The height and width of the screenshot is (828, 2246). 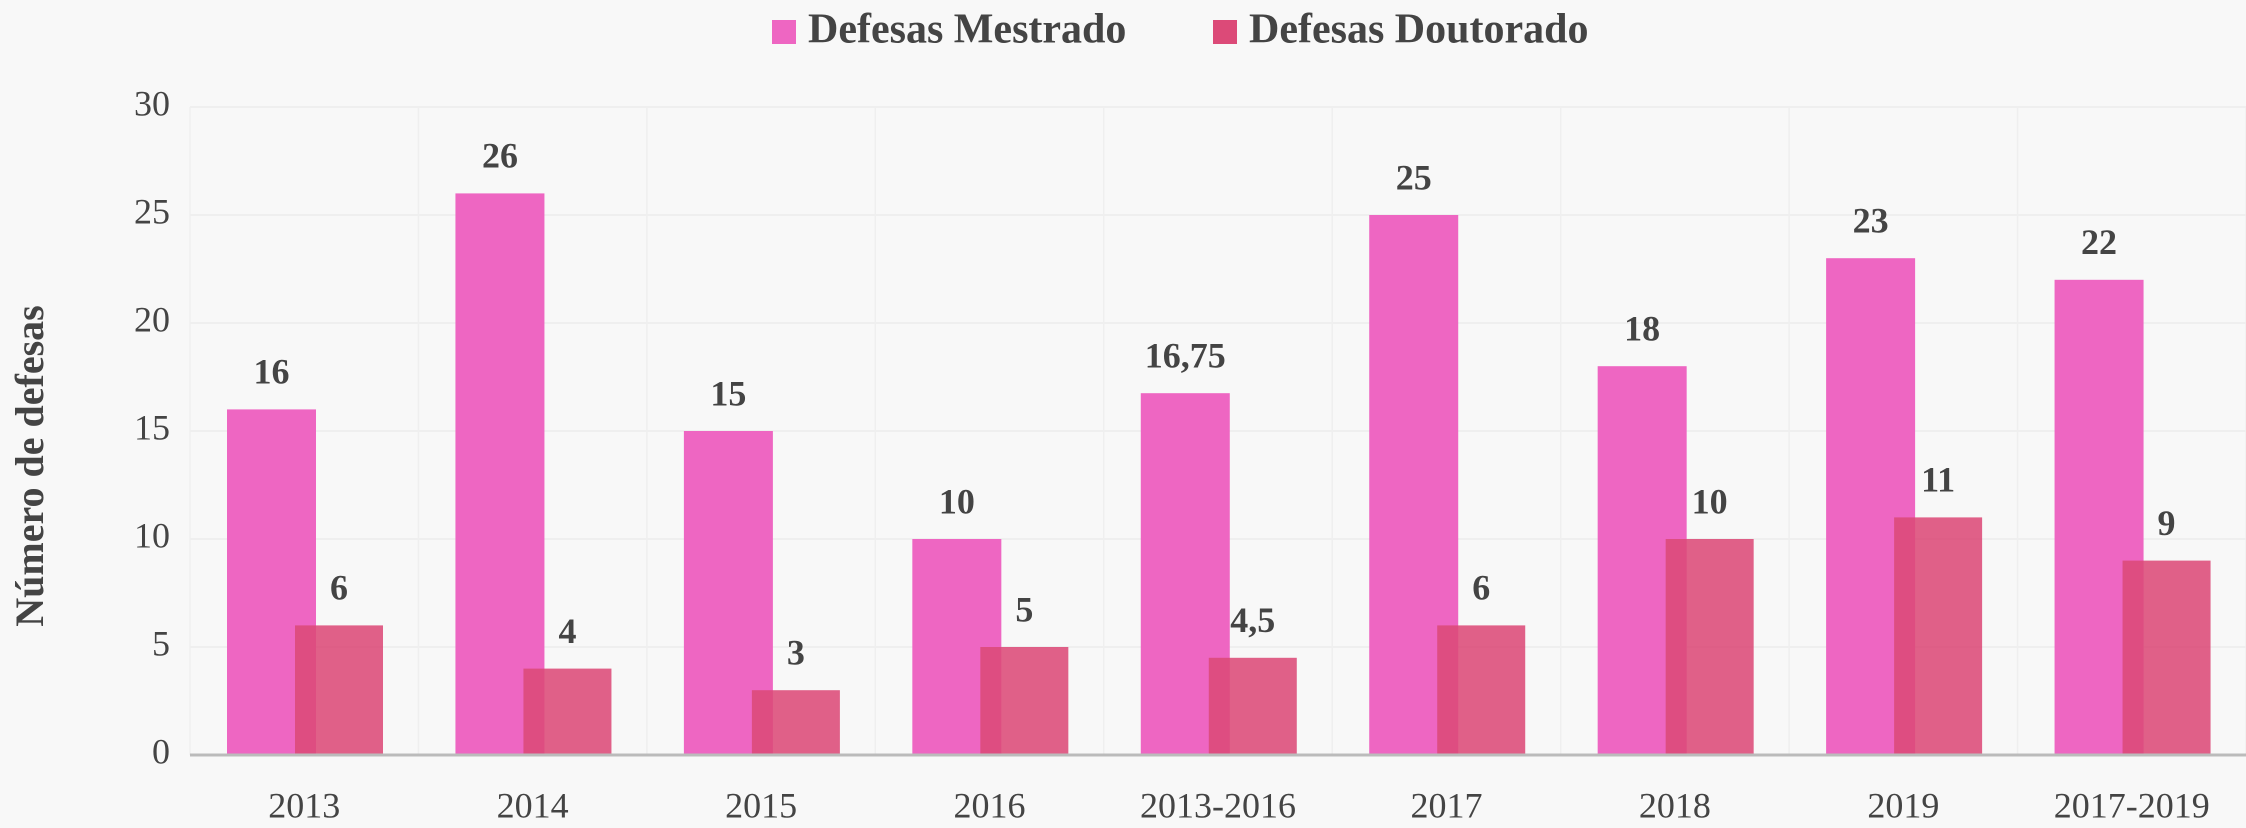 What do you see at coordinates (1185, 355) in the screenshot?
I see `data-label: 16,75` at bounding box center [1185, 355].